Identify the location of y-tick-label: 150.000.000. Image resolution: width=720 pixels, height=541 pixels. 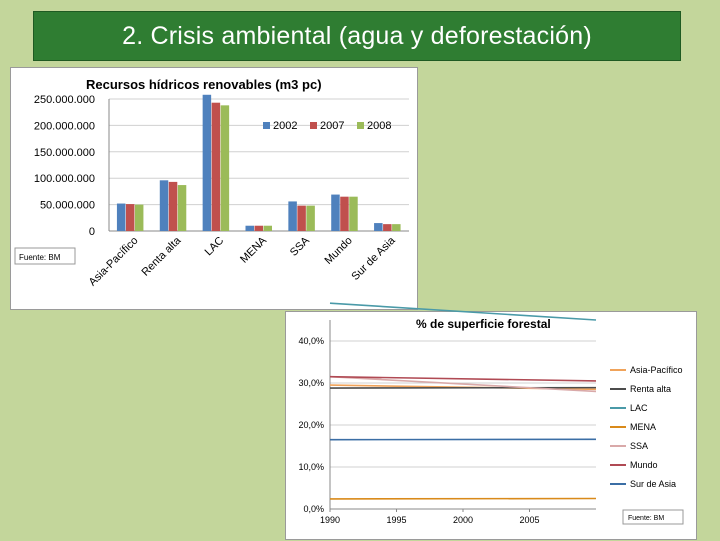
(64, 153).